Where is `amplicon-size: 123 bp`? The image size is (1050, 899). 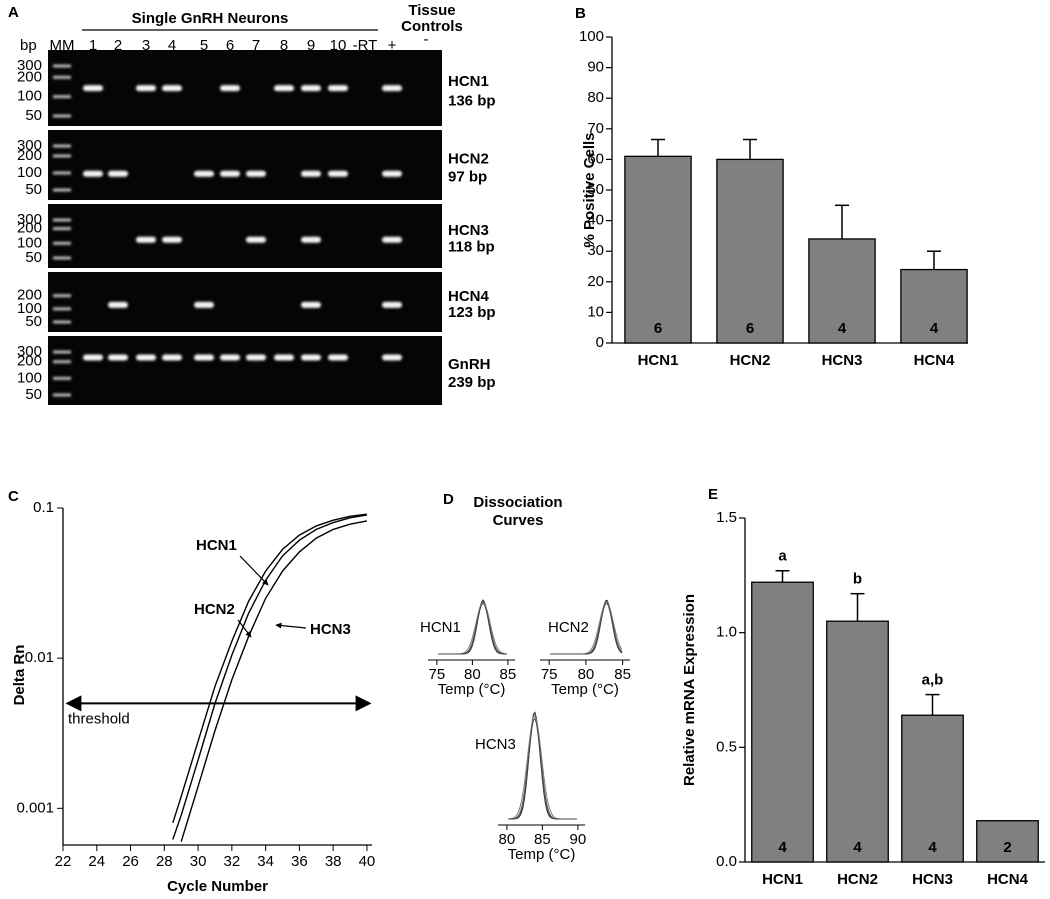
amplicon-size: 123 bp is located at coordinates (472, 312).